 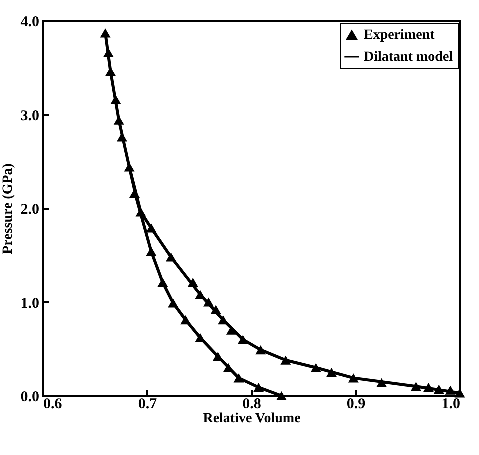 I want to click on x-tick-label: 1.0, so click(x=451, y=404).